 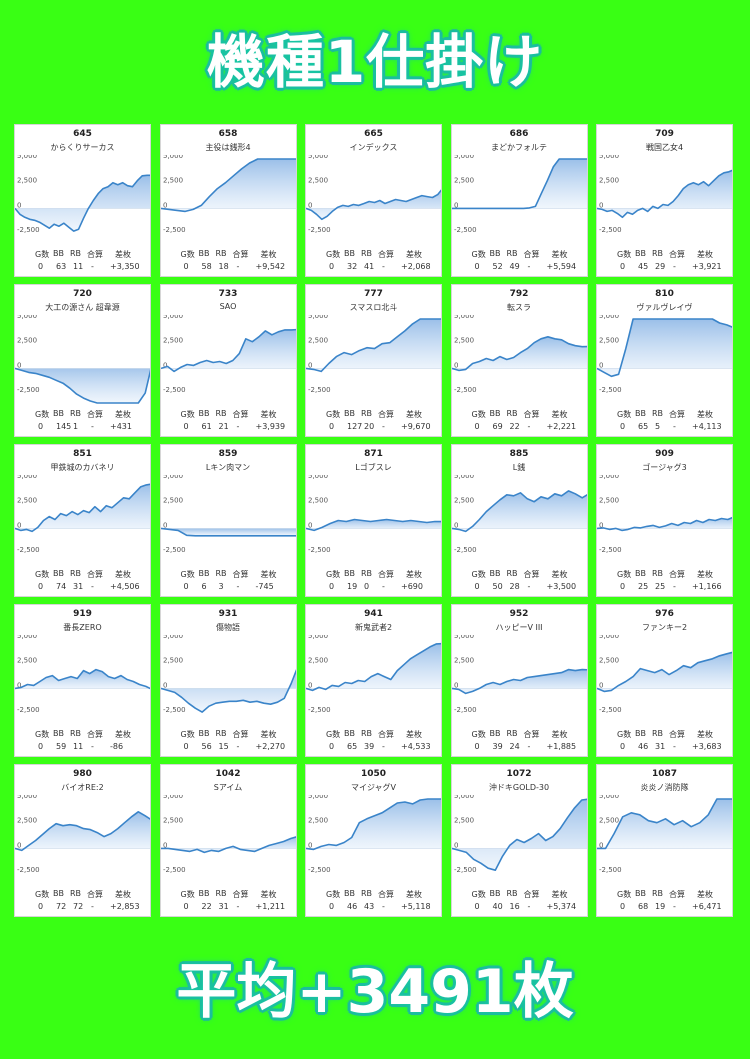 I want to click on machine-number: 919, so click(x=82, y=614).